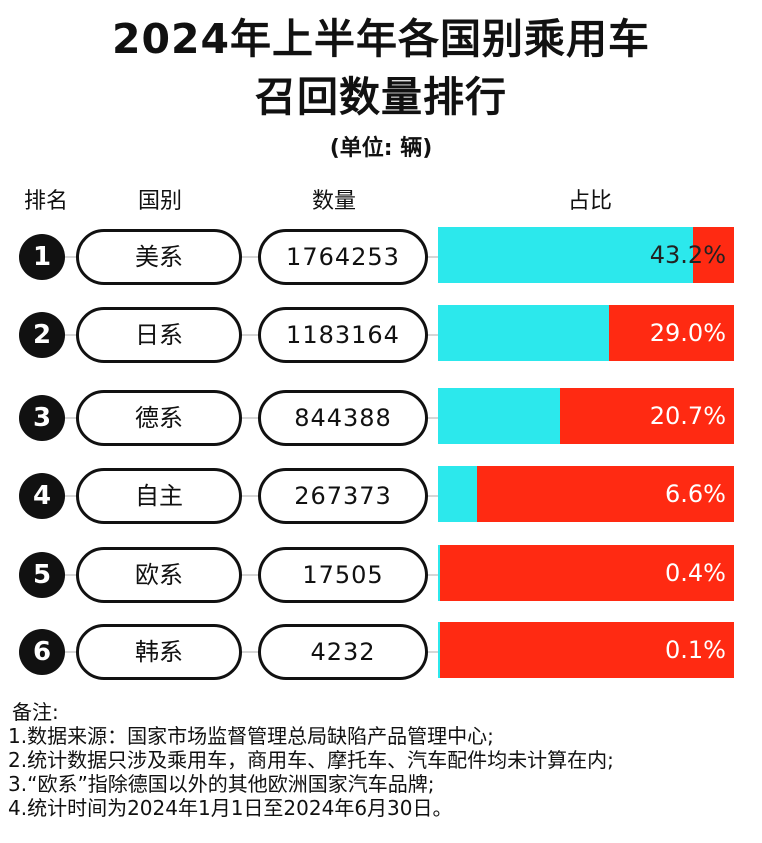 This screenshot has height=843, width=762. I want to click on recall-count: 844388, so click(343, 418).